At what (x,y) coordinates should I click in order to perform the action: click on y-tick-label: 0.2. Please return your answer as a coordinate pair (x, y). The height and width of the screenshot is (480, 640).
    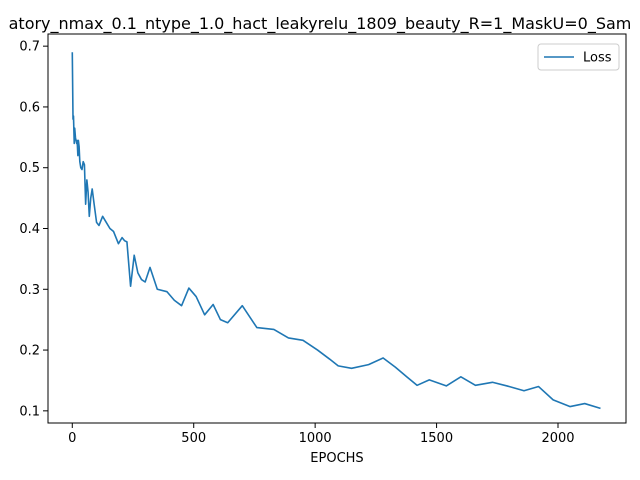
    Looking at the image, I should click on (29, 351).